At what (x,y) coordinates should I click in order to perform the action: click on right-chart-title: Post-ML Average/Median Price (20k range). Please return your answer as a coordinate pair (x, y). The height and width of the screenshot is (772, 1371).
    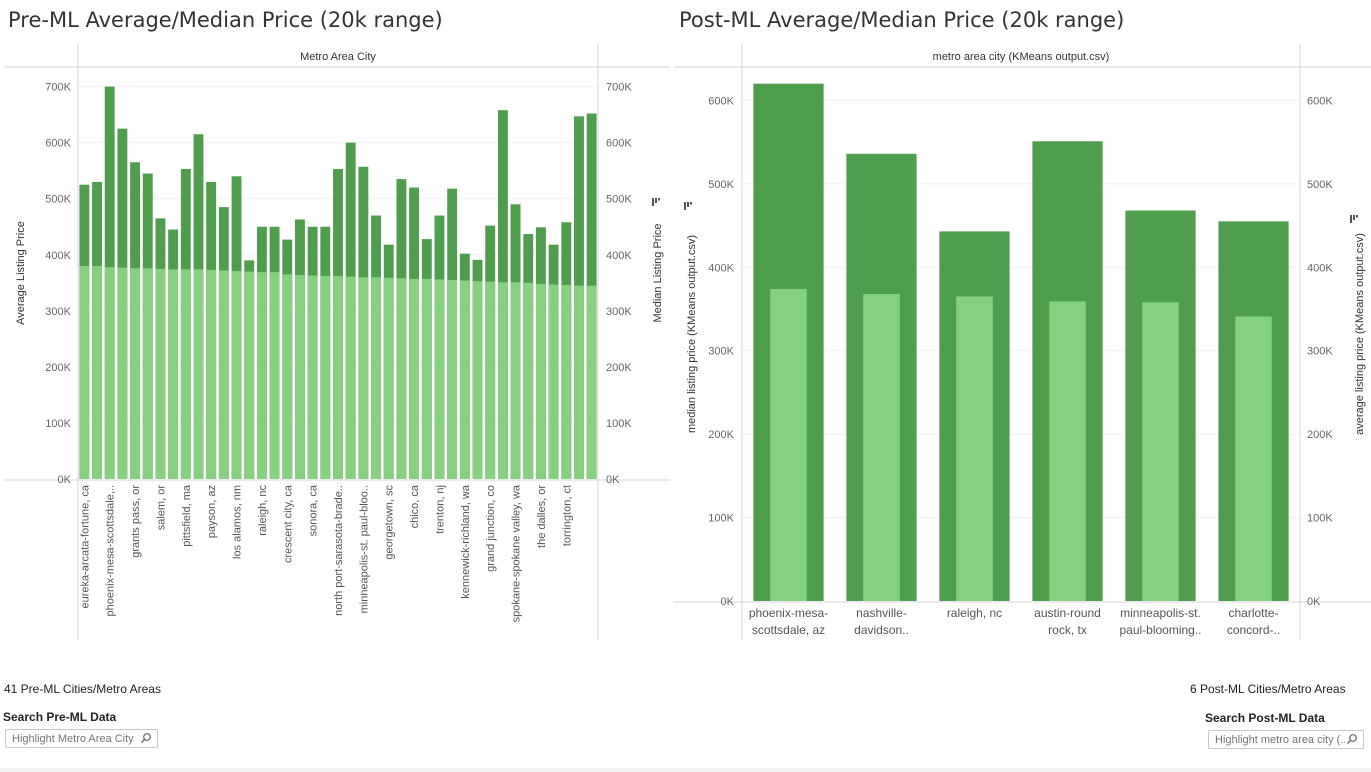
    Looking at the image, I should click on (902, 20).